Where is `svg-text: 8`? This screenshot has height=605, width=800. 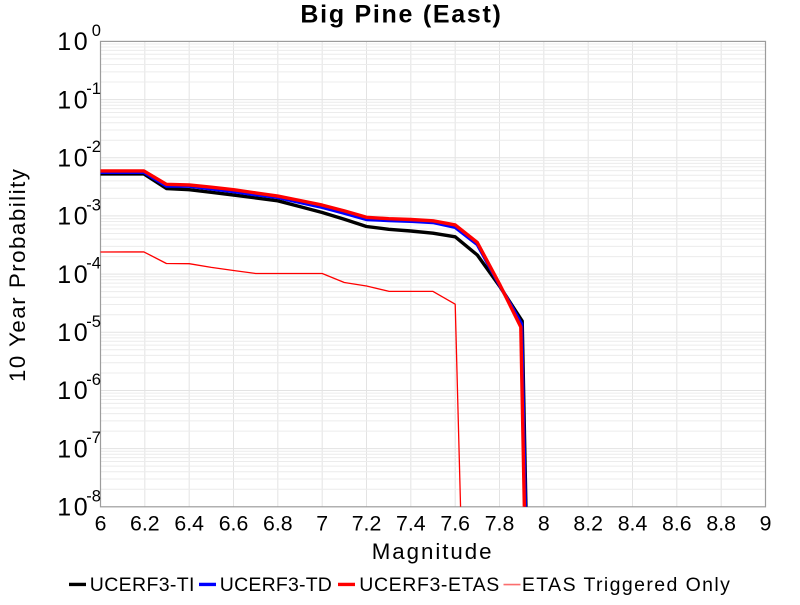 svg-text: 8 is located at coordinates (544, 524).